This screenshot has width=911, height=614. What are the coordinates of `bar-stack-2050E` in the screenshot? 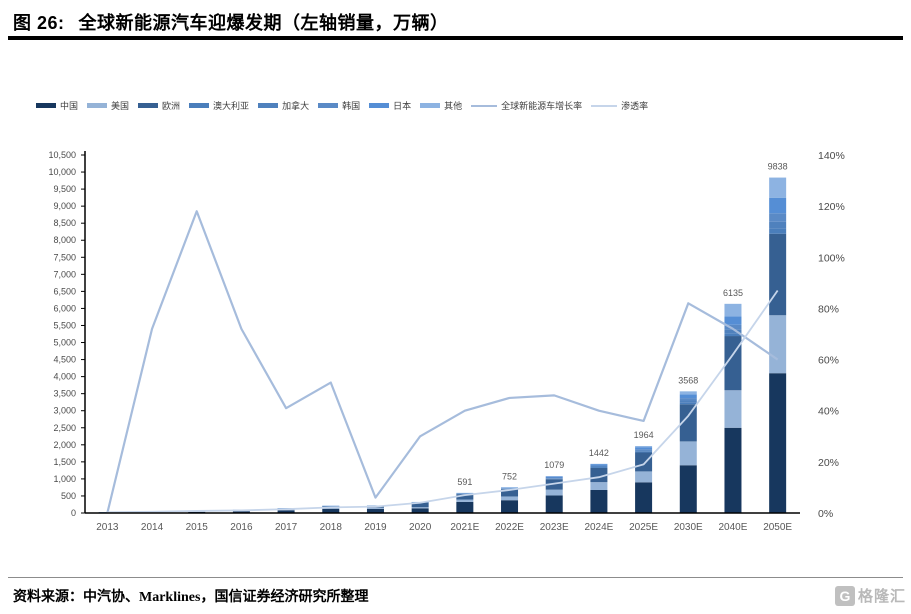 It's located at (778, 345).